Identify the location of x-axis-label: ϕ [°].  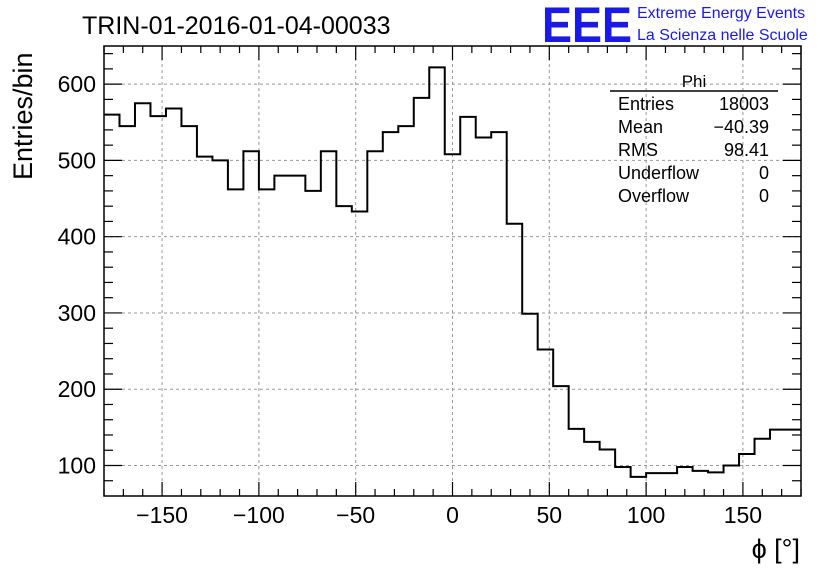
(776, 549).